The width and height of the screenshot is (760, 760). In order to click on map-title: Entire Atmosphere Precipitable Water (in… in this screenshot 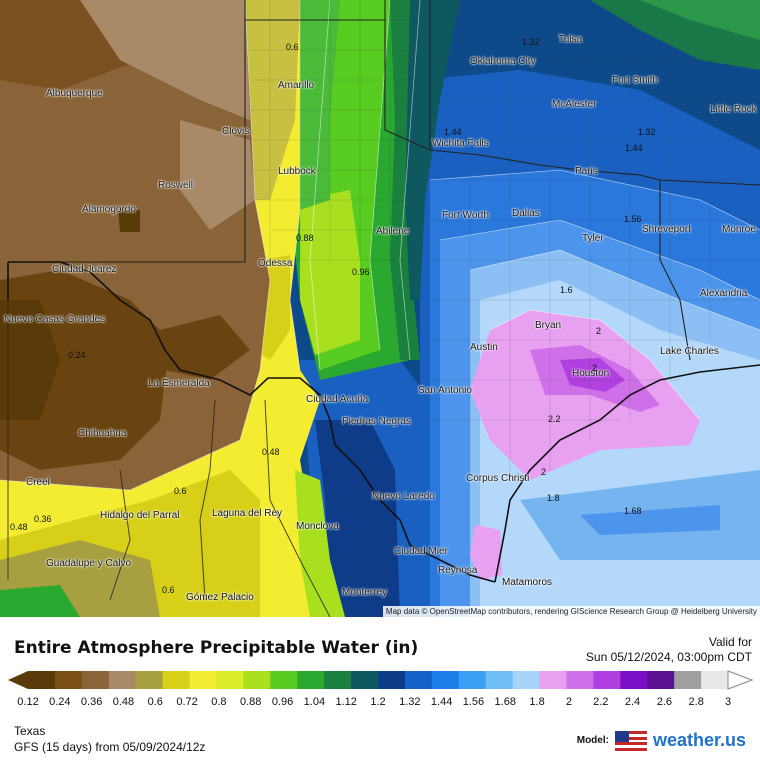, I will do `click(216, 648)`.